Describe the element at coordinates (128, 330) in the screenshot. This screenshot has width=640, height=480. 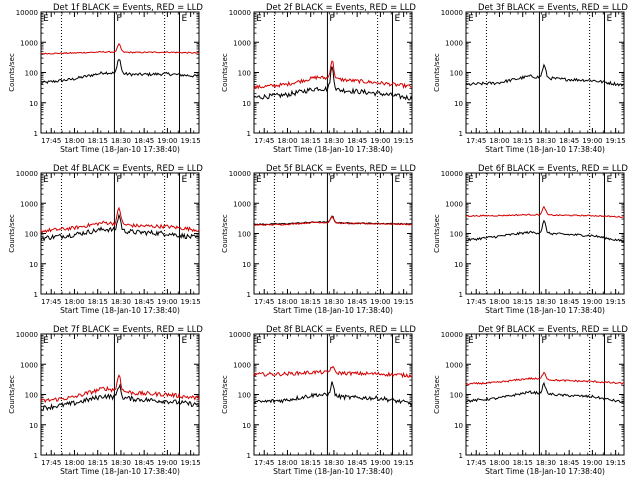
I see `panel-title: Det 7f BLACK = Events, RED = LLD` at that location.